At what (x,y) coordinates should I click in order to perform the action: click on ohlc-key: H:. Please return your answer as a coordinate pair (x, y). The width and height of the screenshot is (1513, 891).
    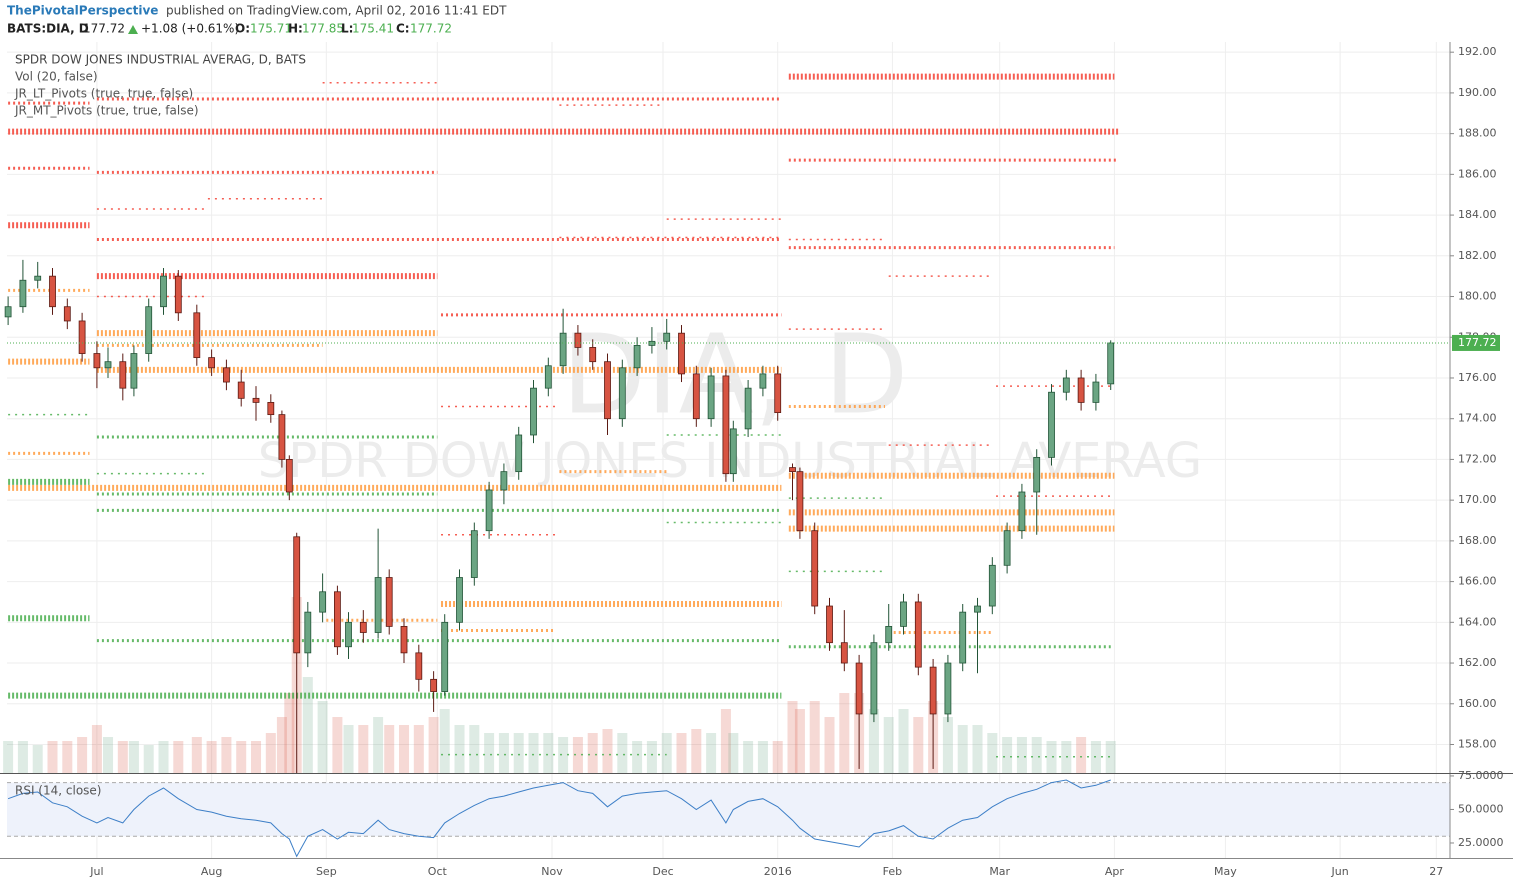
    Looking at the image, I should click on (295, 29).